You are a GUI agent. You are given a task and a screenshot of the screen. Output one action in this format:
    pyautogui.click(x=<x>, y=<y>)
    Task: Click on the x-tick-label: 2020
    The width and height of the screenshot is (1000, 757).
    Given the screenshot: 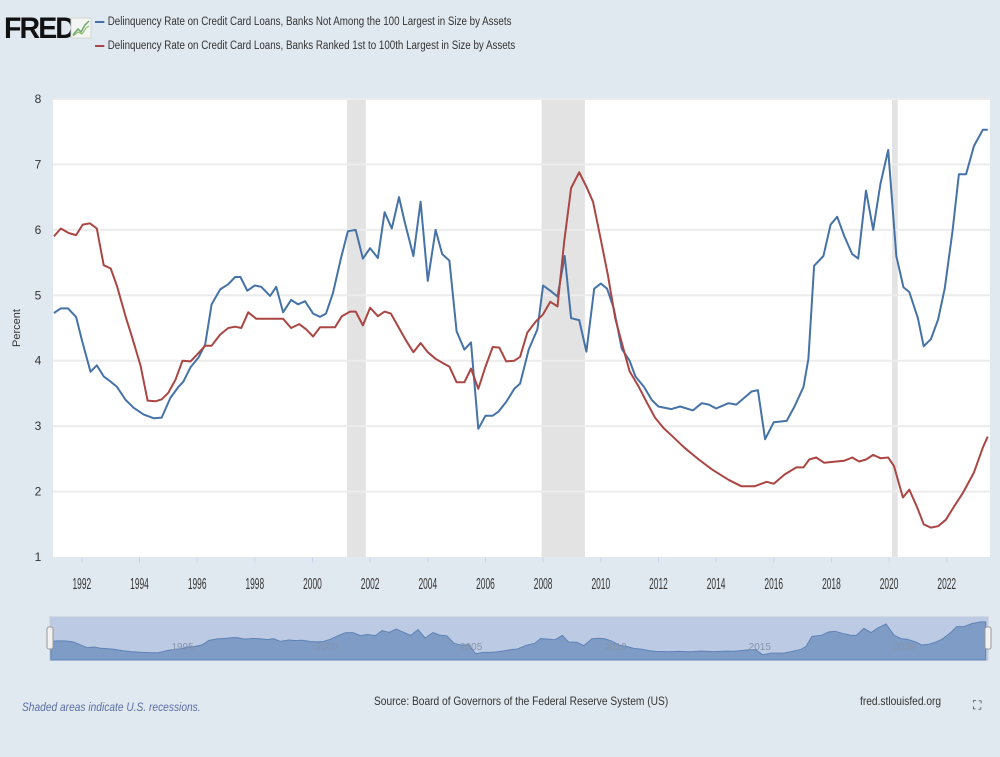 What is the action you would take?
    pyautogui.click(x=889, y=584)
    